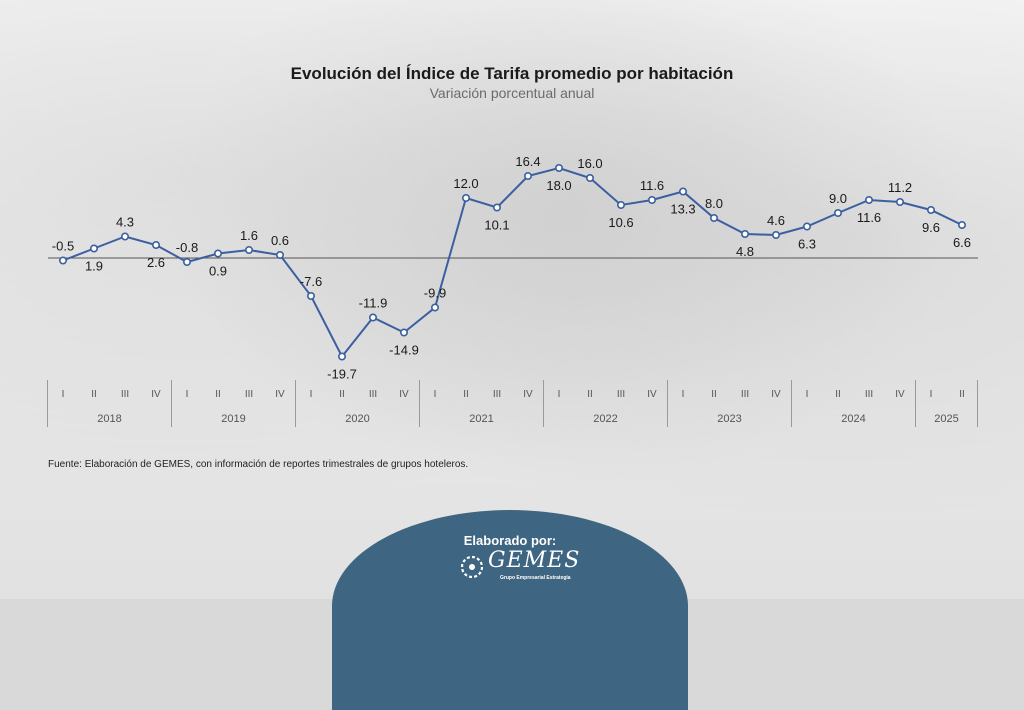  What do you see at coordinates (776, 220) in the screenshot?
I see `data-label: 4.6` at bounding box center [776, 220].